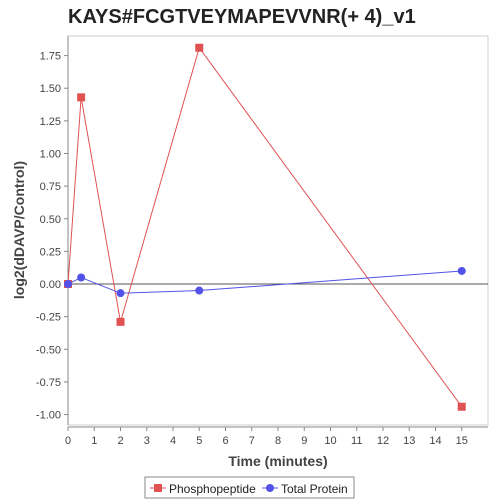  I want to click on y-tick-label: -0.50, so click(48, 350).